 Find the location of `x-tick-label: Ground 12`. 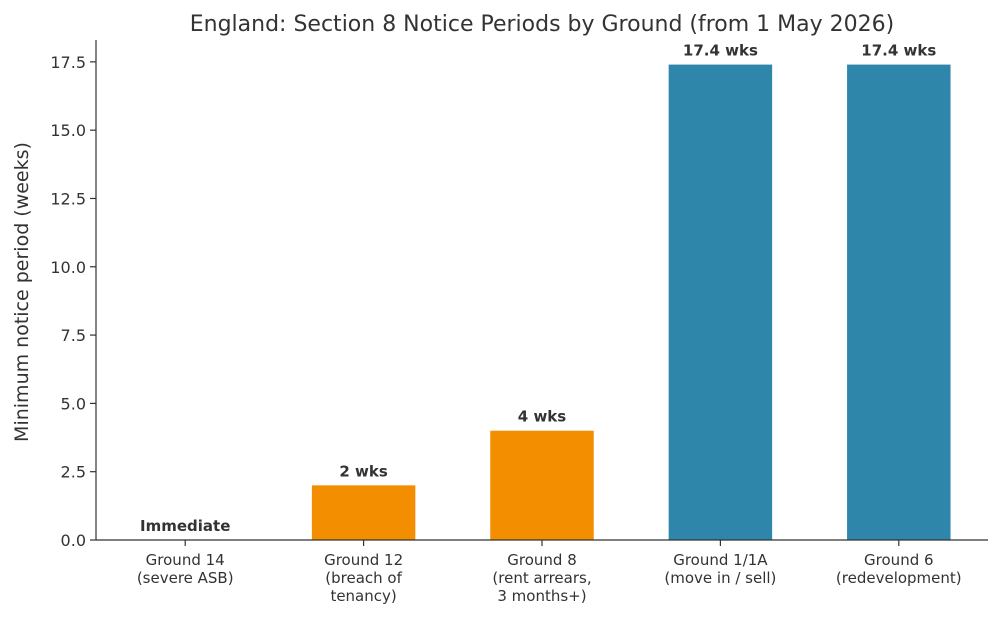

x-tick-label: Ground 12 is located at coordinates (363, 560).